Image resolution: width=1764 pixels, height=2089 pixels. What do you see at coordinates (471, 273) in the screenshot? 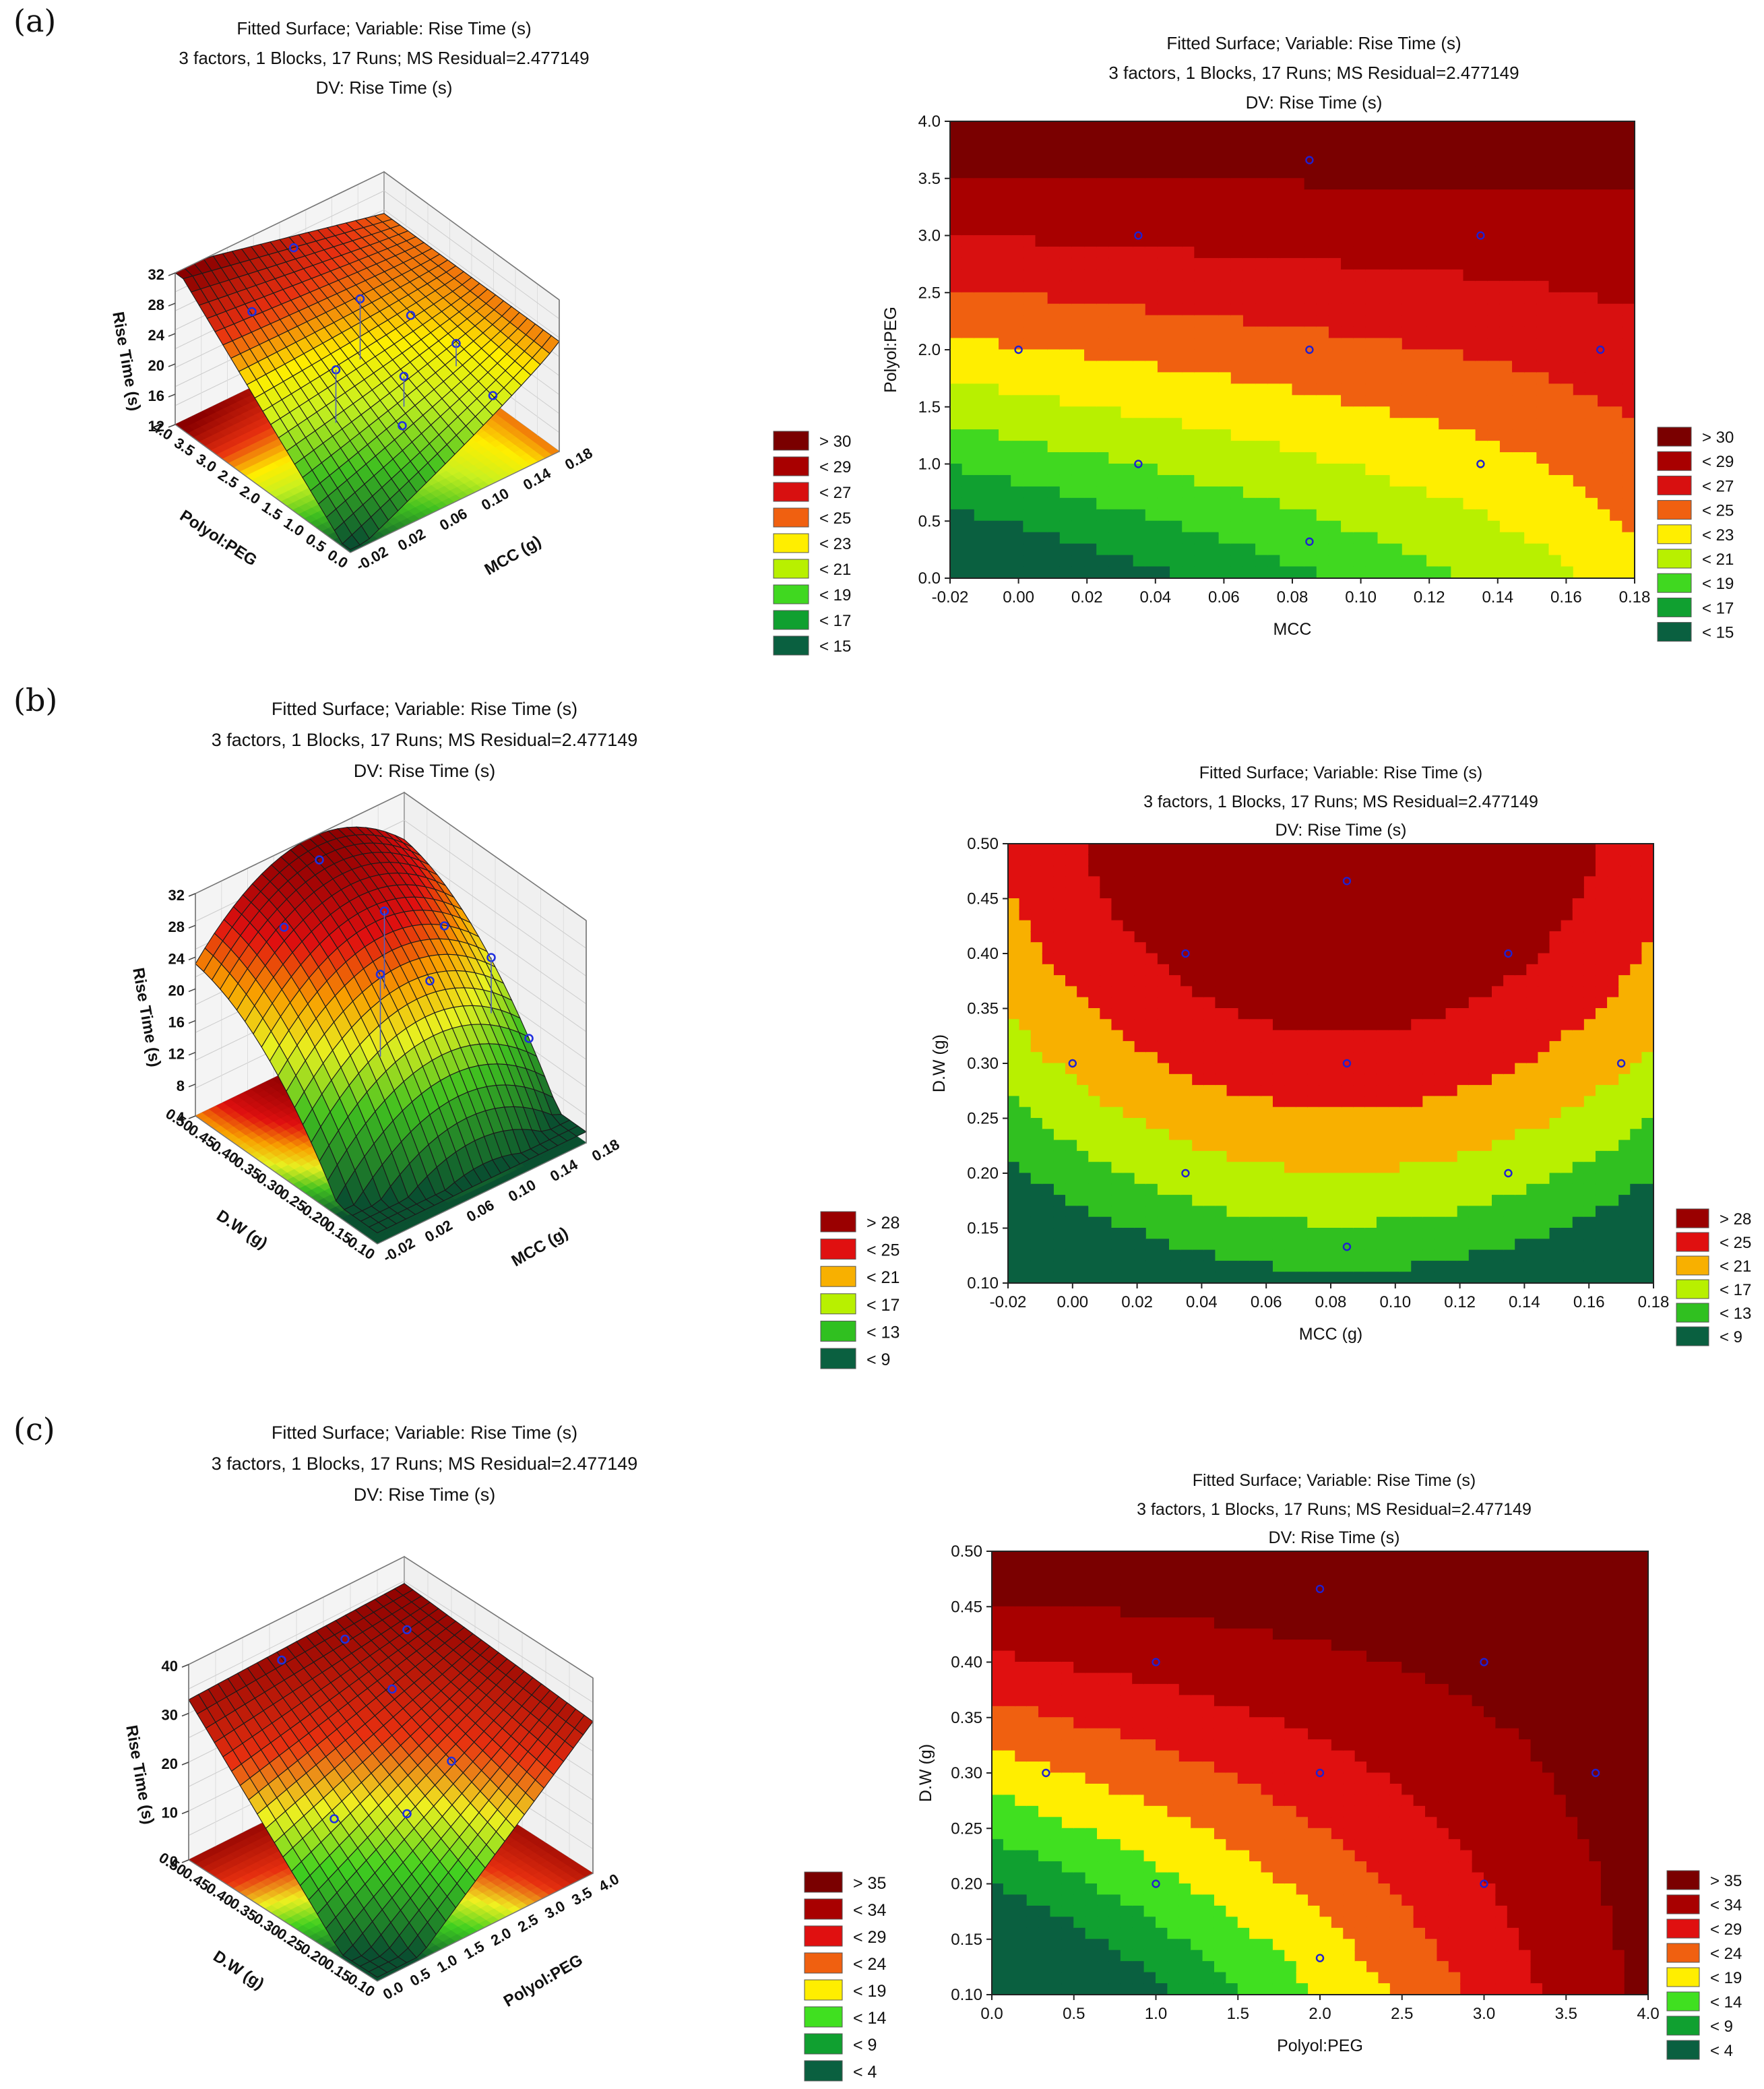
I see `wall-grid` at bounding box center [471, 273].